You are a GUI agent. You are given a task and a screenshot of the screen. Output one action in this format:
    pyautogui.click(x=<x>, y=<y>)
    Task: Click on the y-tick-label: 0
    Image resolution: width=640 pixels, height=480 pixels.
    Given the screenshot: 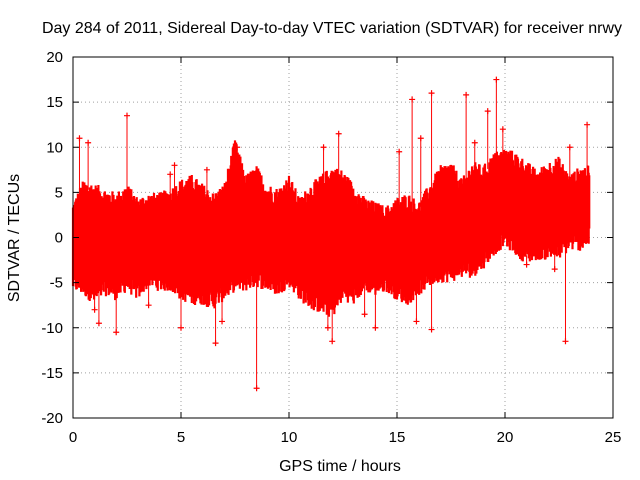 What is the action you would take?
    pyautogui.click(x=59, y=238)
    